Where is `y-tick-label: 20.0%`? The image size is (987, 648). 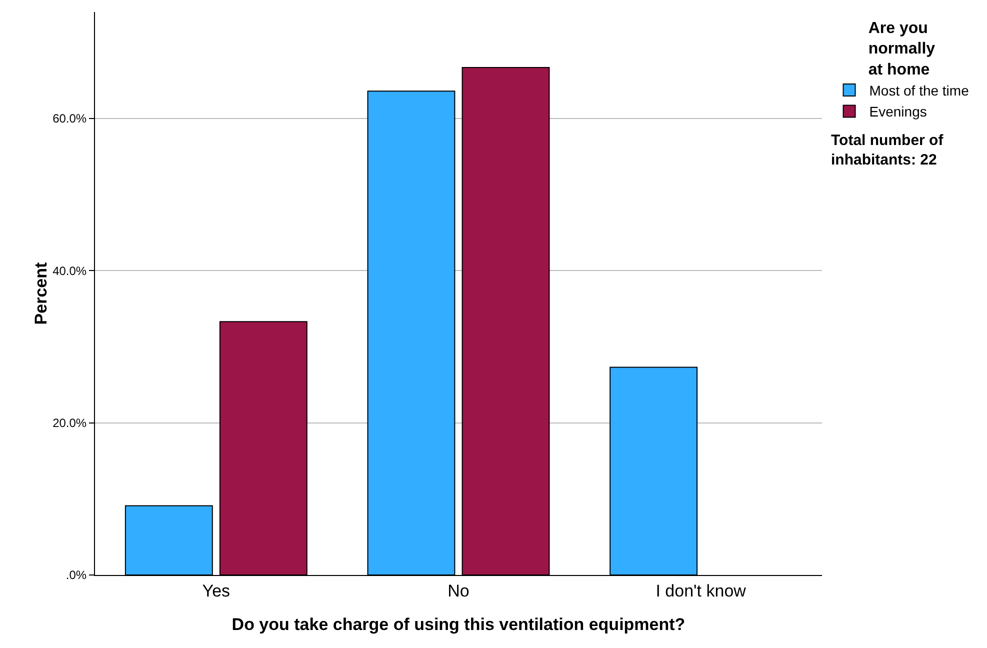
y-tick-label: 20.0% is located at coordinates (69, 423).